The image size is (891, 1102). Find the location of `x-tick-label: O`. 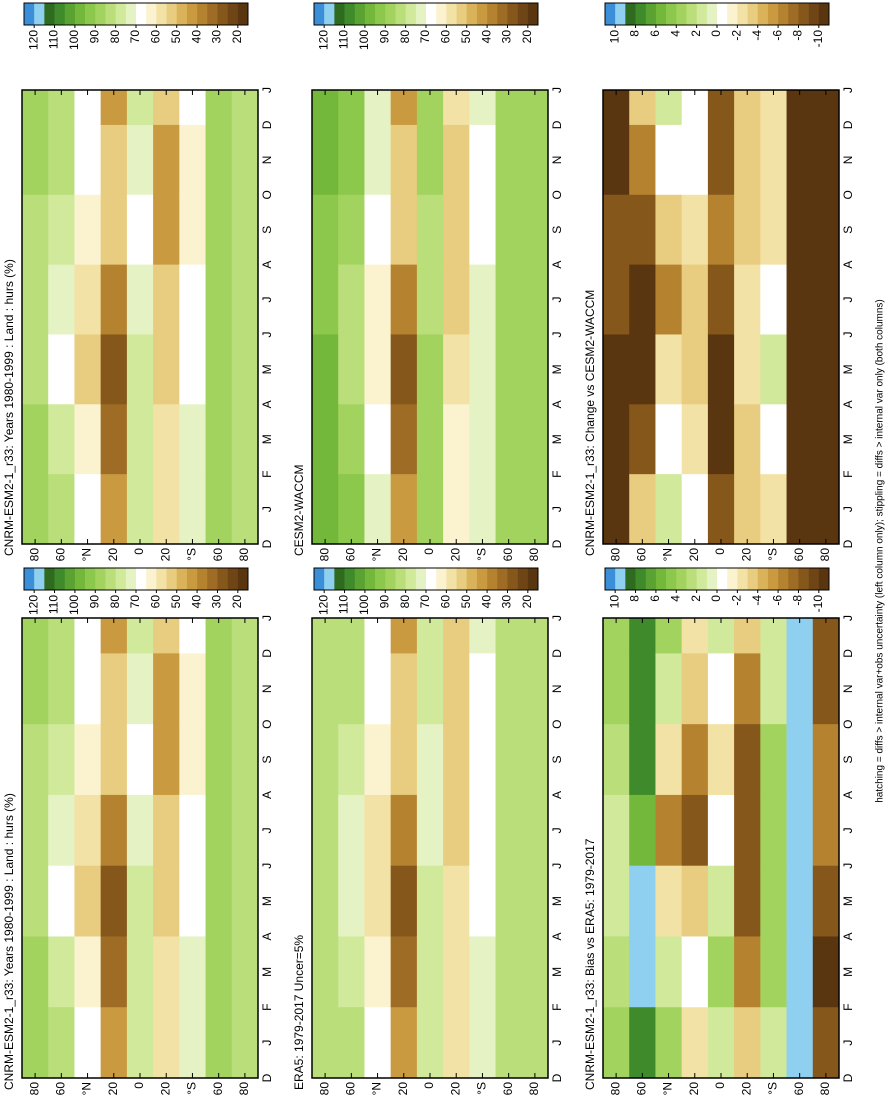

x-tick-label: O is located at coordinates (848, 723).